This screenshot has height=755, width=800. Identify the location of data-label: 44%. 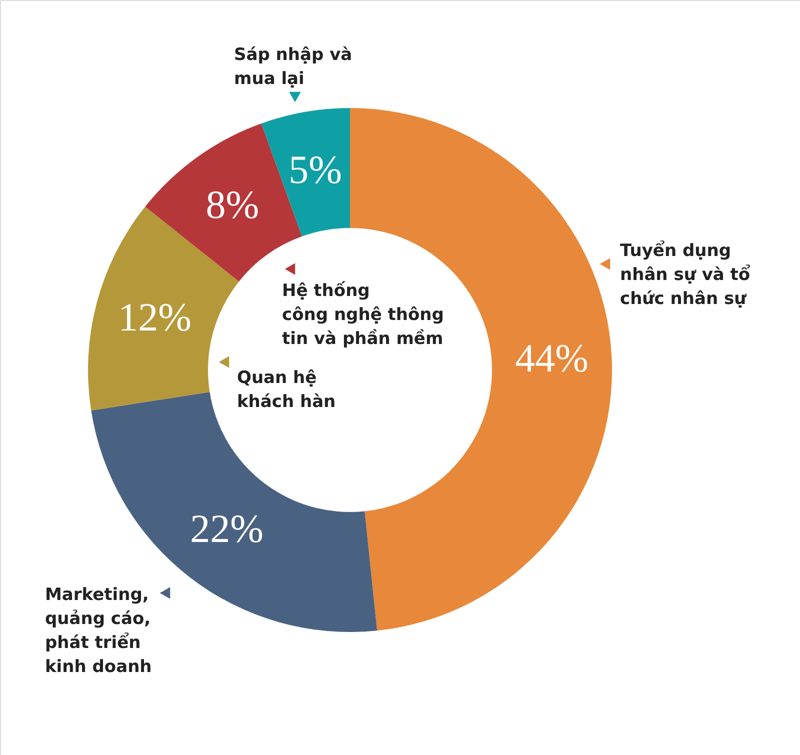
(551, 358).